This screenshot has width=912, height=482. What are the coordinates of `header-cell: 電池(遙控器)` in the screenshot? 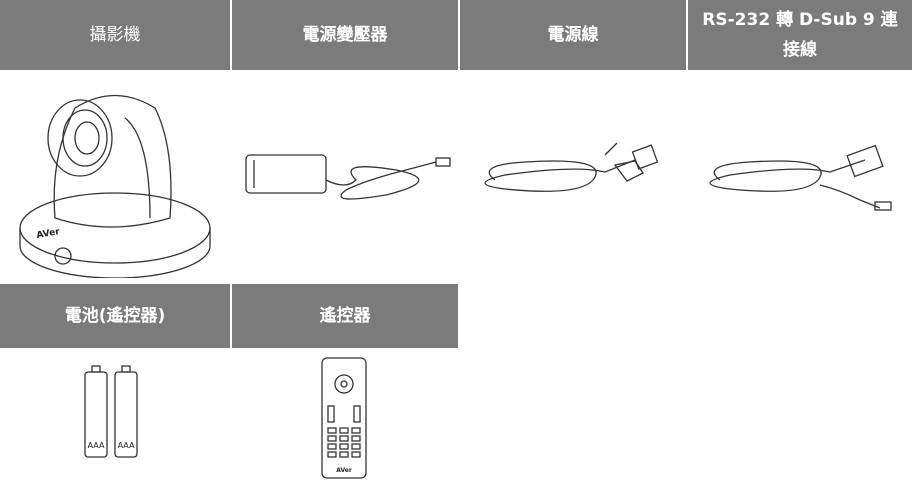 It's located at (115, 316).